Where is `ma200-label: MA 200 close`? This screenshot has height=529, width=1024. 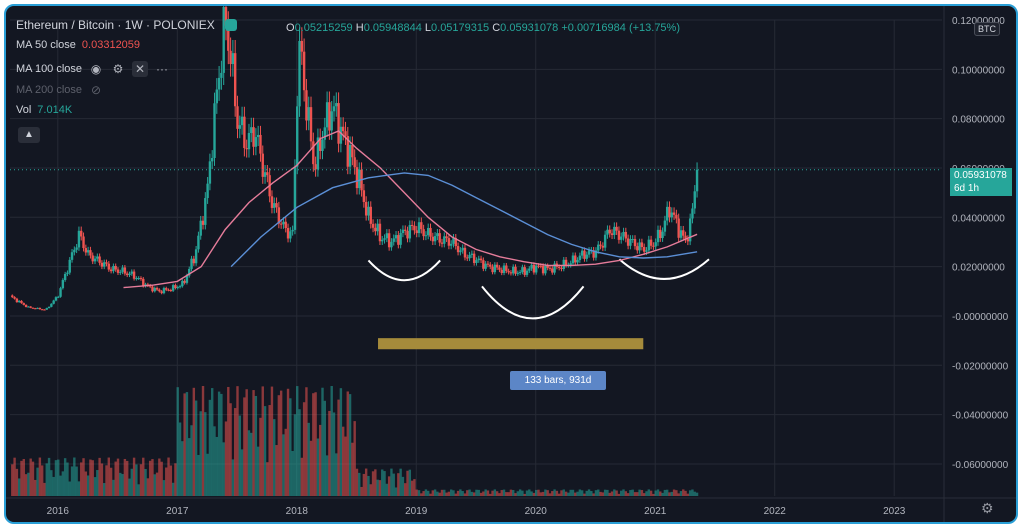 ma200-label: MA 200 close is located at coordinates (49, 90).